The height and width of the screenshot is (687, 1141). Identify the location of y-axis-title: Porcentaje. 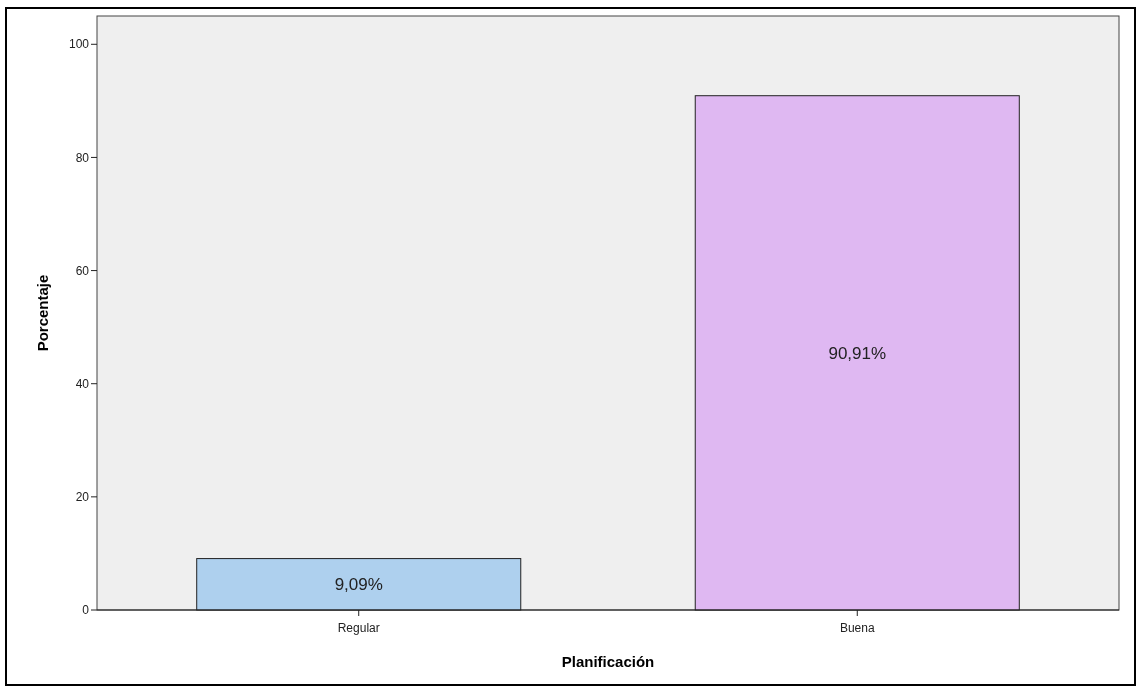
(42, 313).